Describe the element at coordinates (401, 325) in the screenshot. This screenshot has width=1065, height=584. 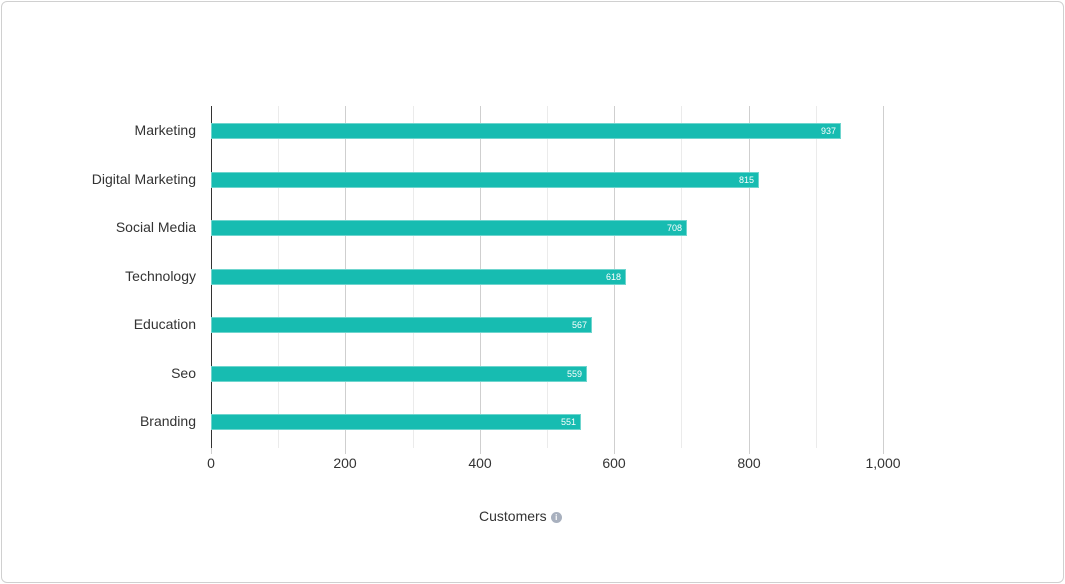
I see `bar-education: 567` at that location.